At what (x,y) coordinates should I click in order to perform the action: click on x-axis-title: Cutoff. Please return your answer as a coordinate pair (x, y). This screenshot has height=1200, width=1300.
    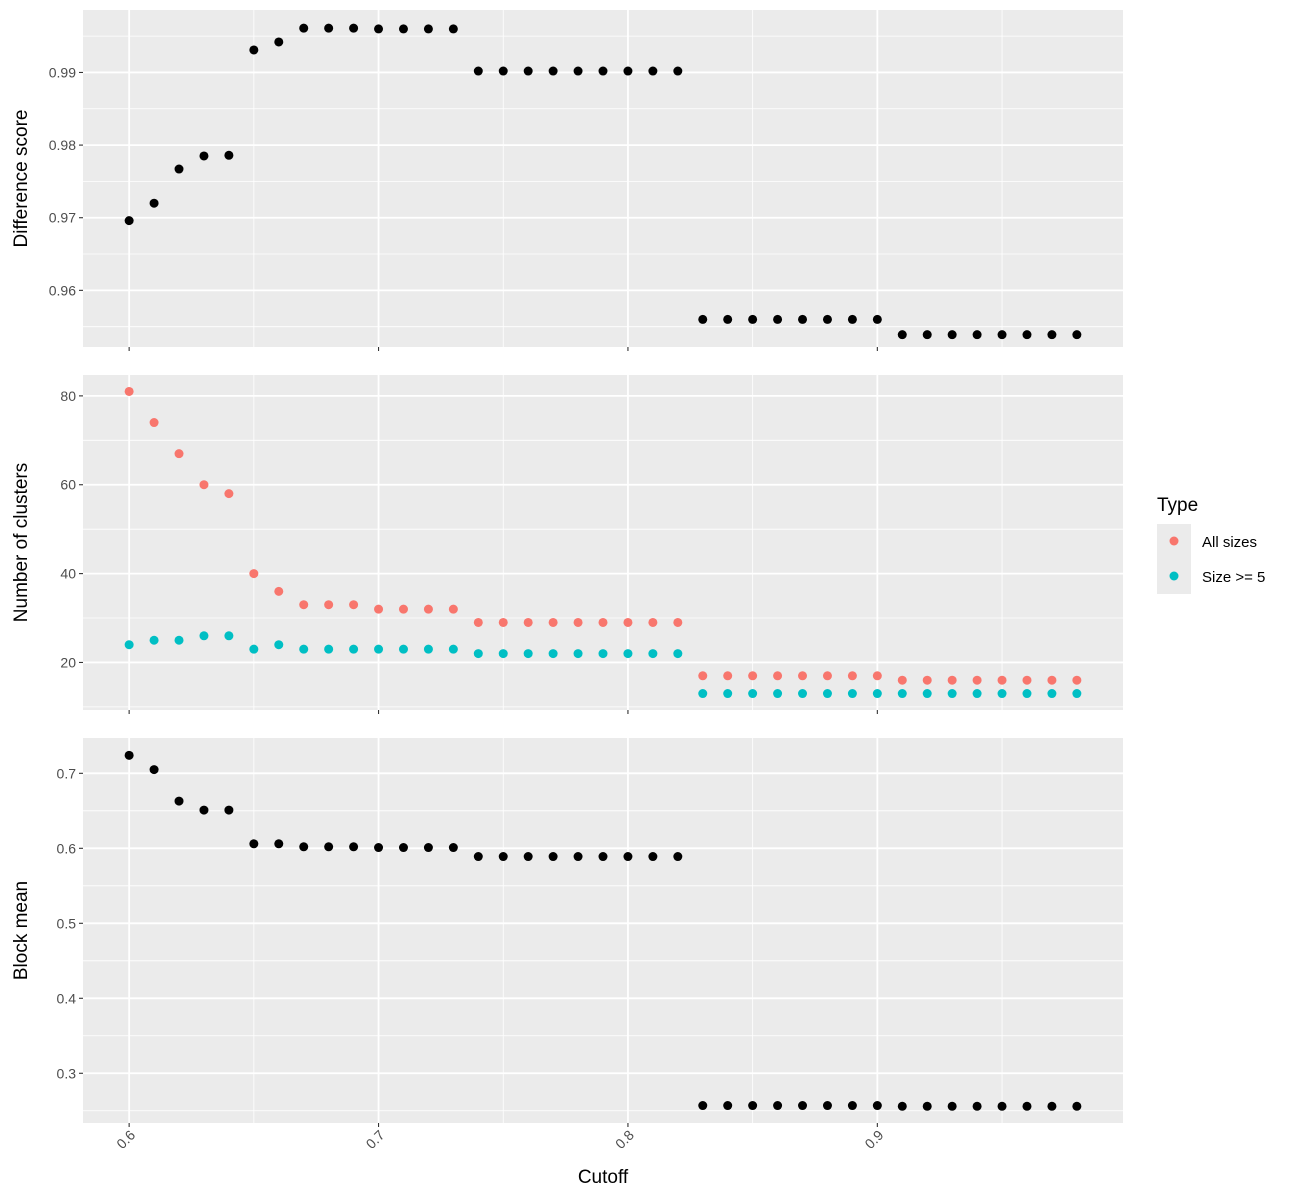
    Looking at the image, I should click on (603, 1177).